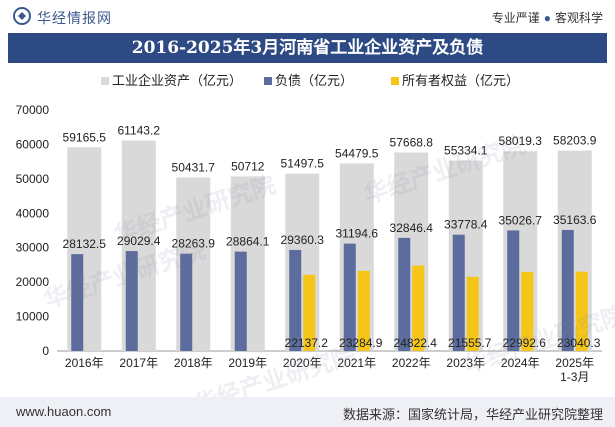 The image size is (615, 427). Describe the element at coordinates (64, 411) in the screenshot. I see `footer-url: www.huaon.com` at that location.